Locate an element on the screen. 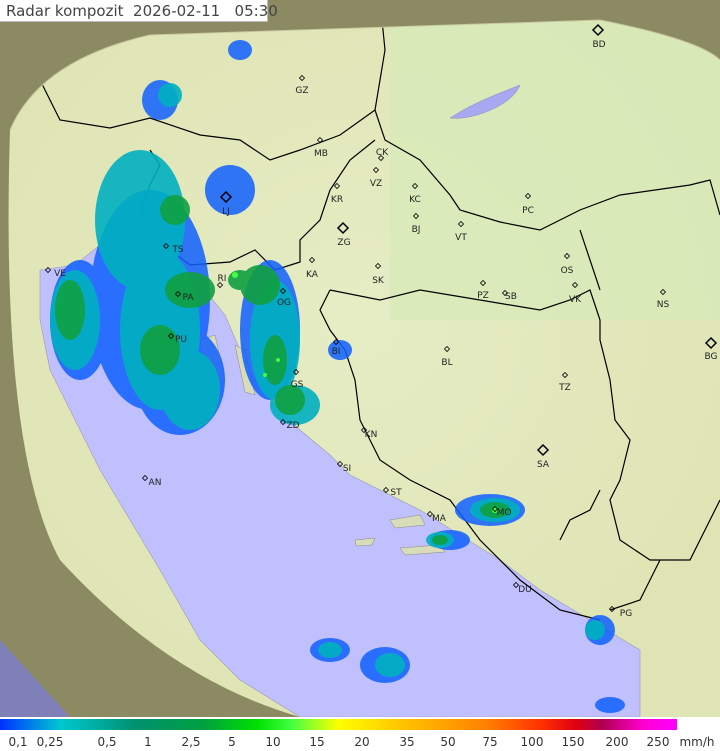 The height and width of the screenshot is (751, 720). lake-balaton is located at coordinates (485, 101).